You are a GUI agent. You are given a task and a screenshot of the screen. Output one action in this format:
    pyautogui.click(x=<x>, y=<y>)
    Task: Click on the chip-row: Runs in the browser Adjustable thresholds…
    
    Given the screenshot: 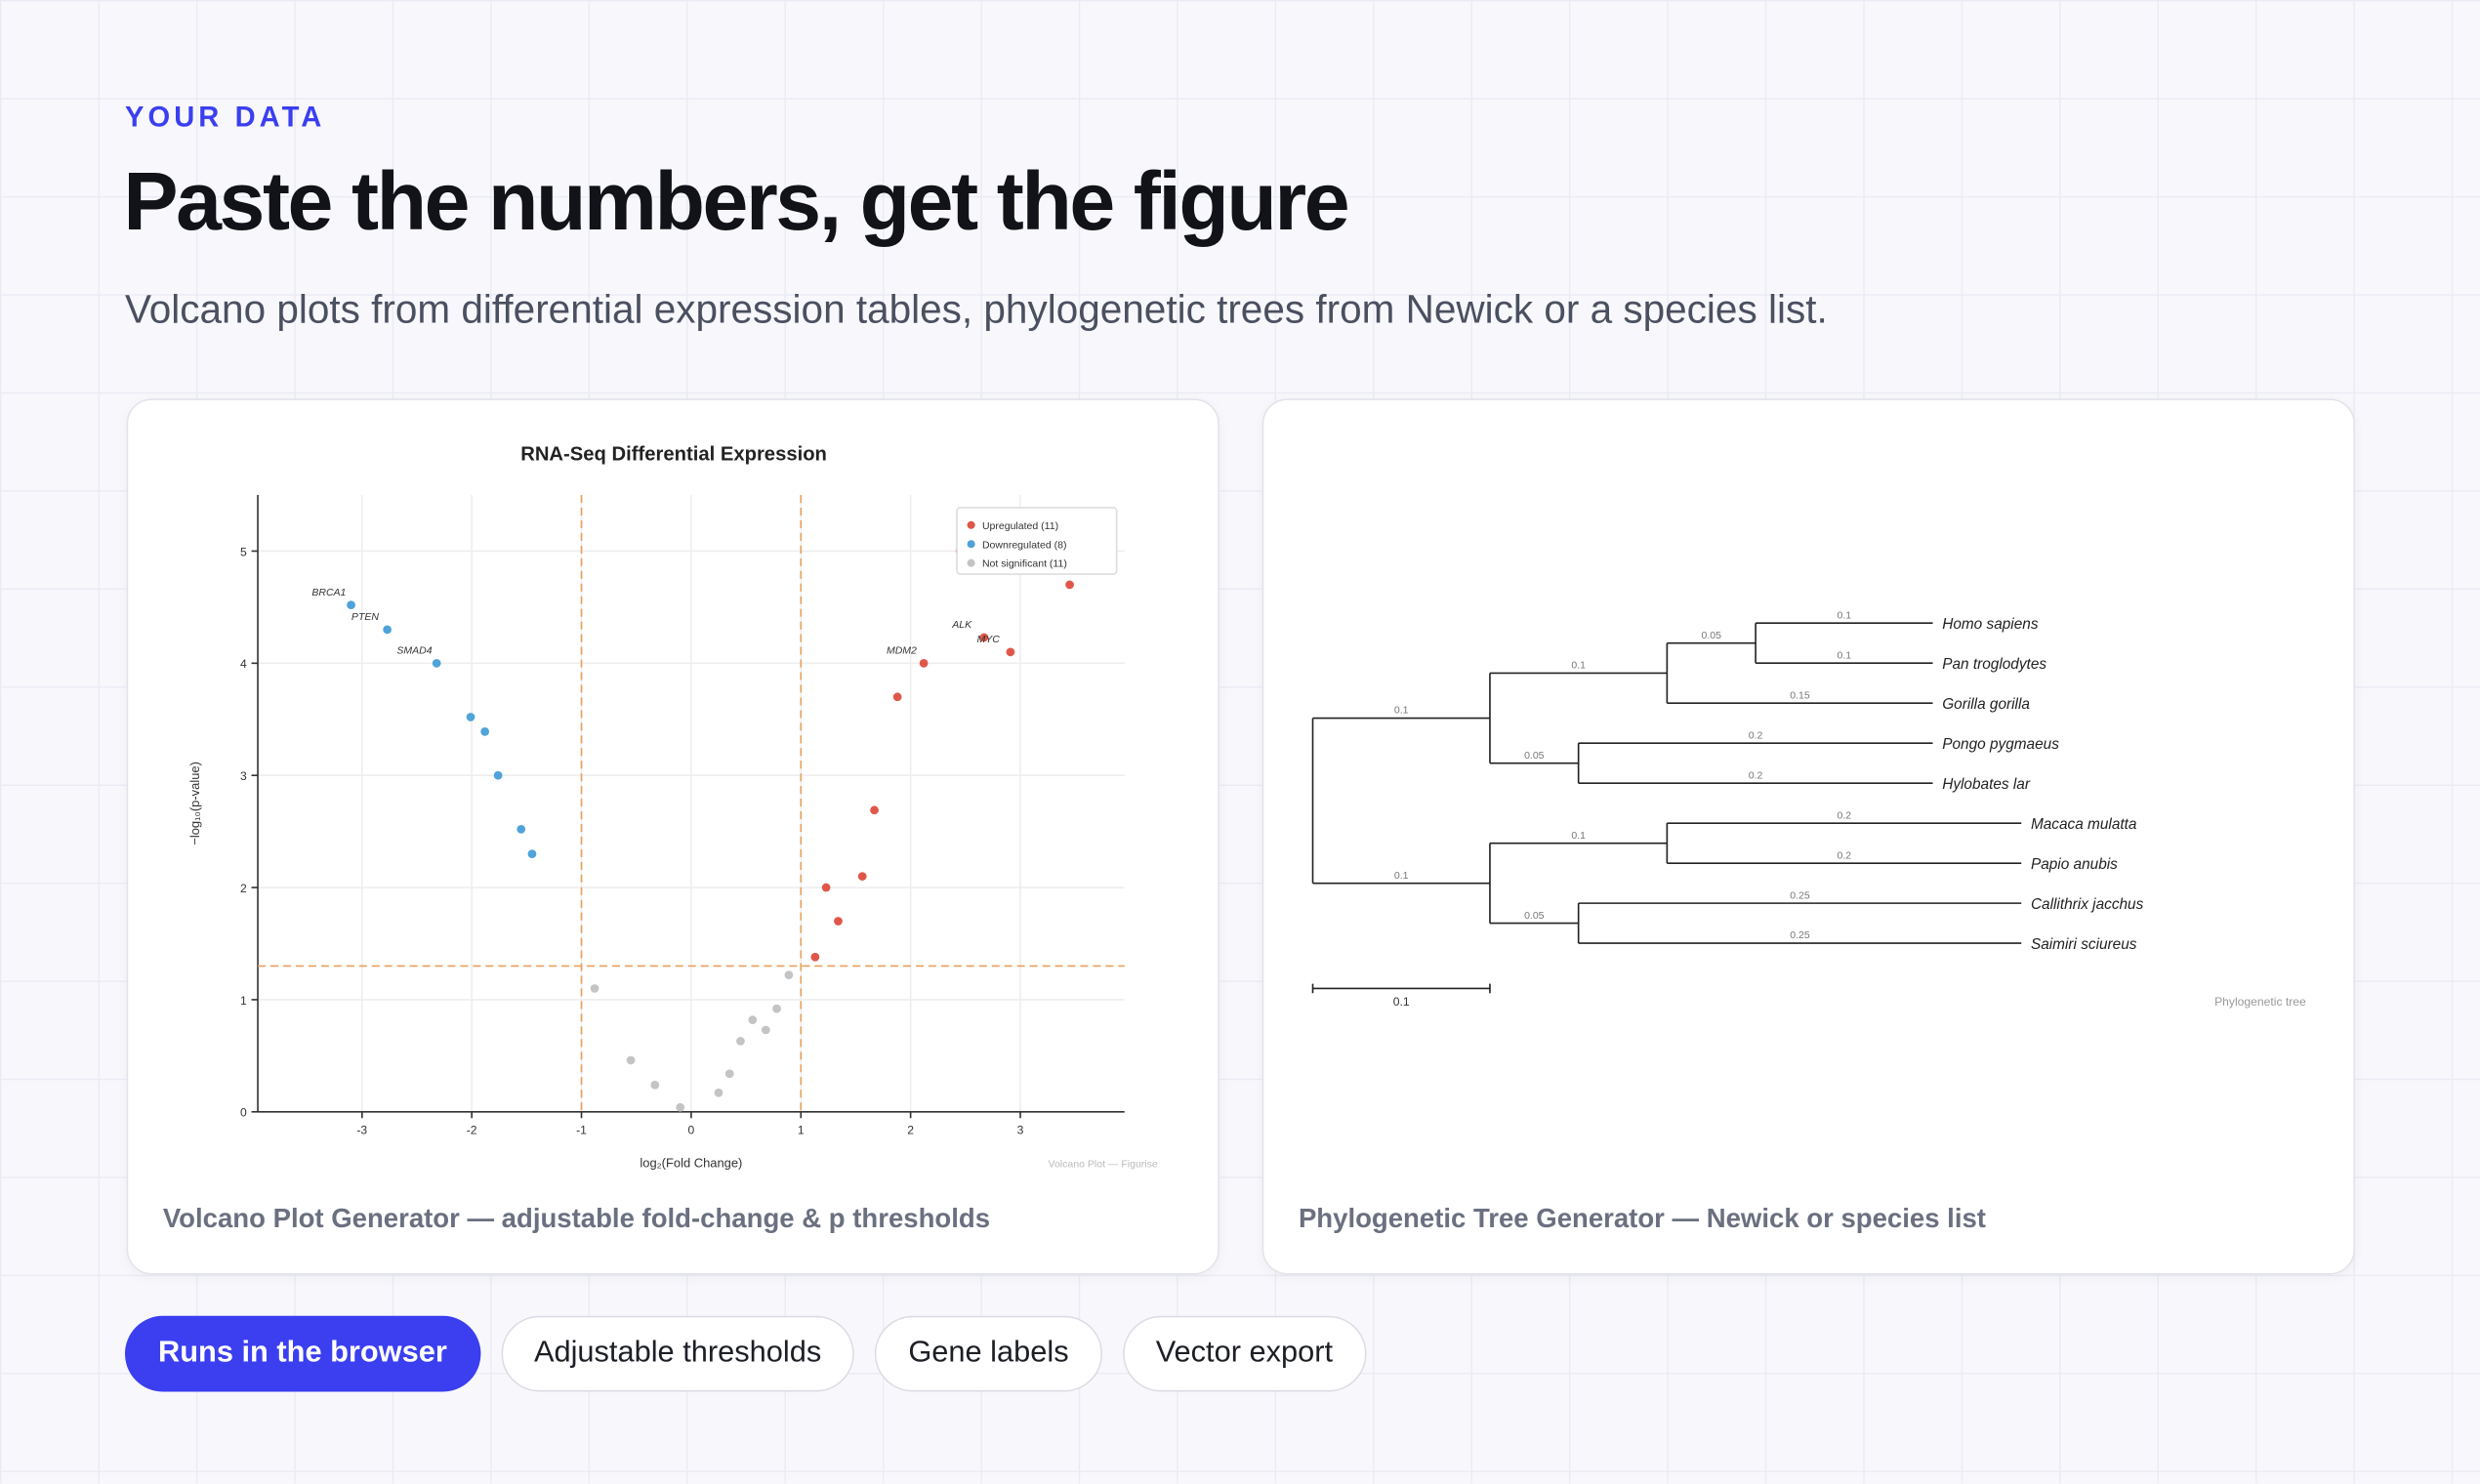 What is the action you would take?
    pyautogui.click(x=745, y=1354)
    